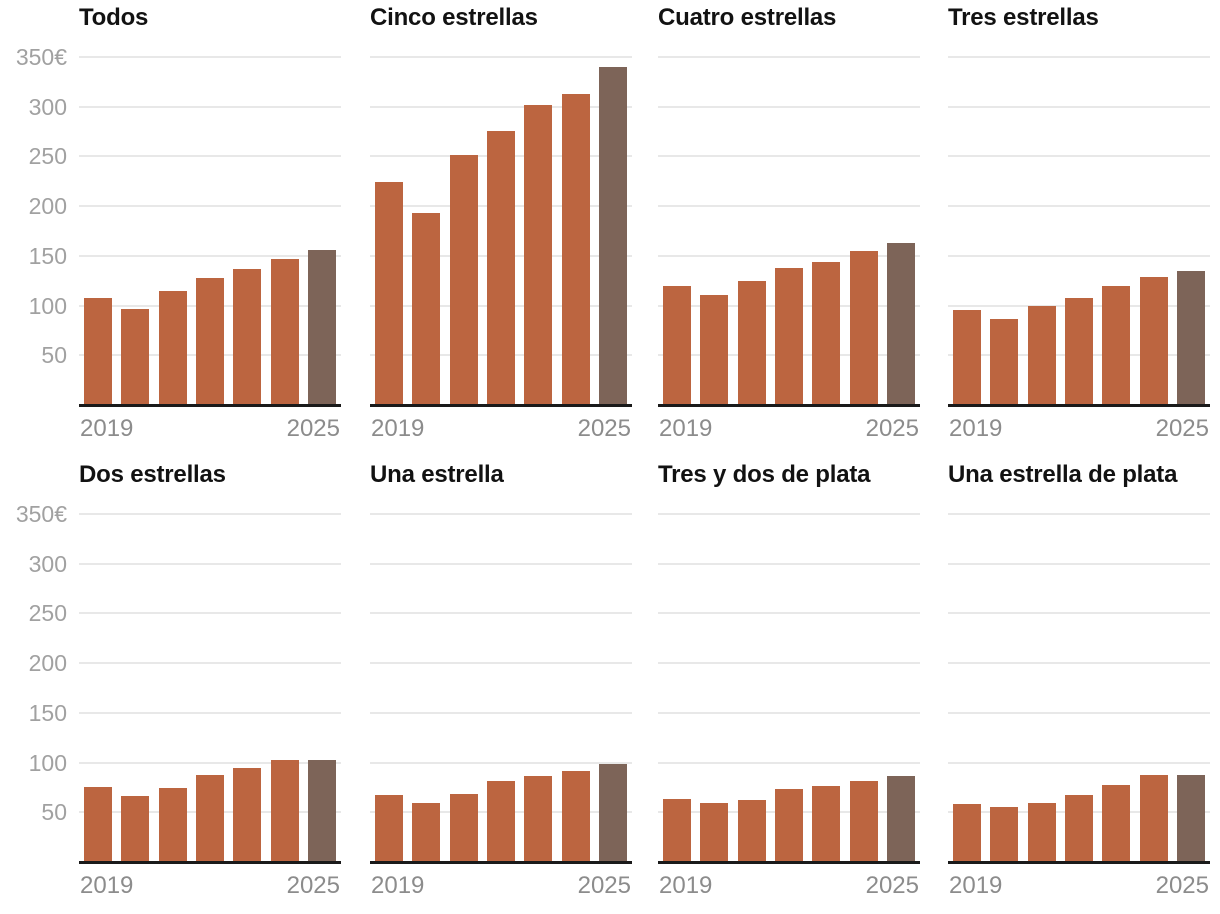  I want to click on chart-panel-una-estrella-de-plata: Una estrella de plata 2019 2025, so click(1079, 685).